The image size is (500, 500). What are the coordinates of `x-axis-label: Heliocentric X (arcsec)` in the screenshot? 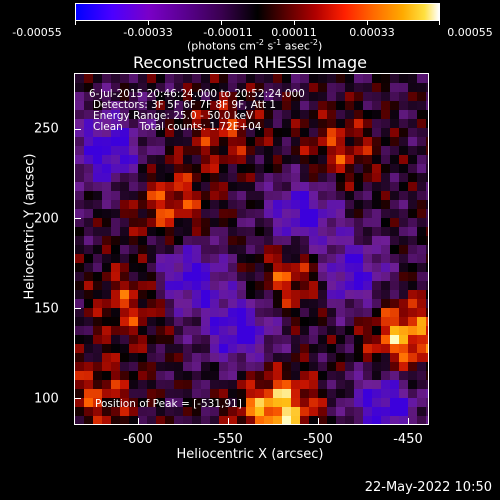 It's located at (250, 454).